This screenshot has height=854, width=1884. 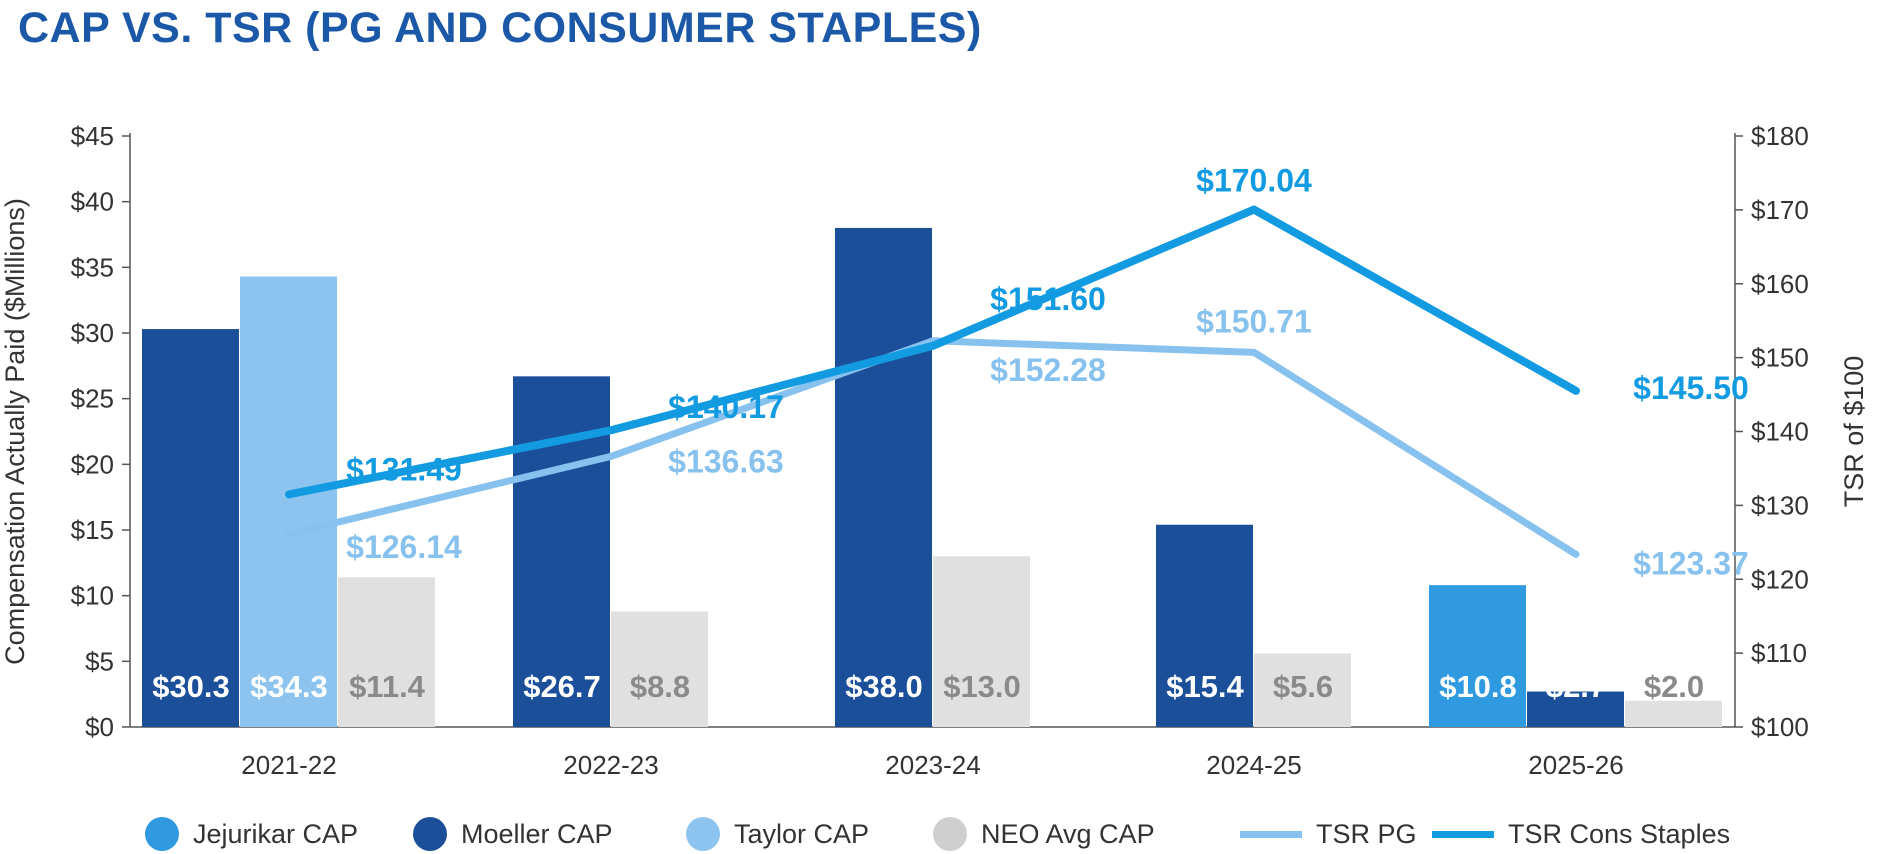 What do you see at coordinates (1271, 834) in the screenshot?
I see `legend-swatch-tsr-pg` at bounding box center [1271, 834].